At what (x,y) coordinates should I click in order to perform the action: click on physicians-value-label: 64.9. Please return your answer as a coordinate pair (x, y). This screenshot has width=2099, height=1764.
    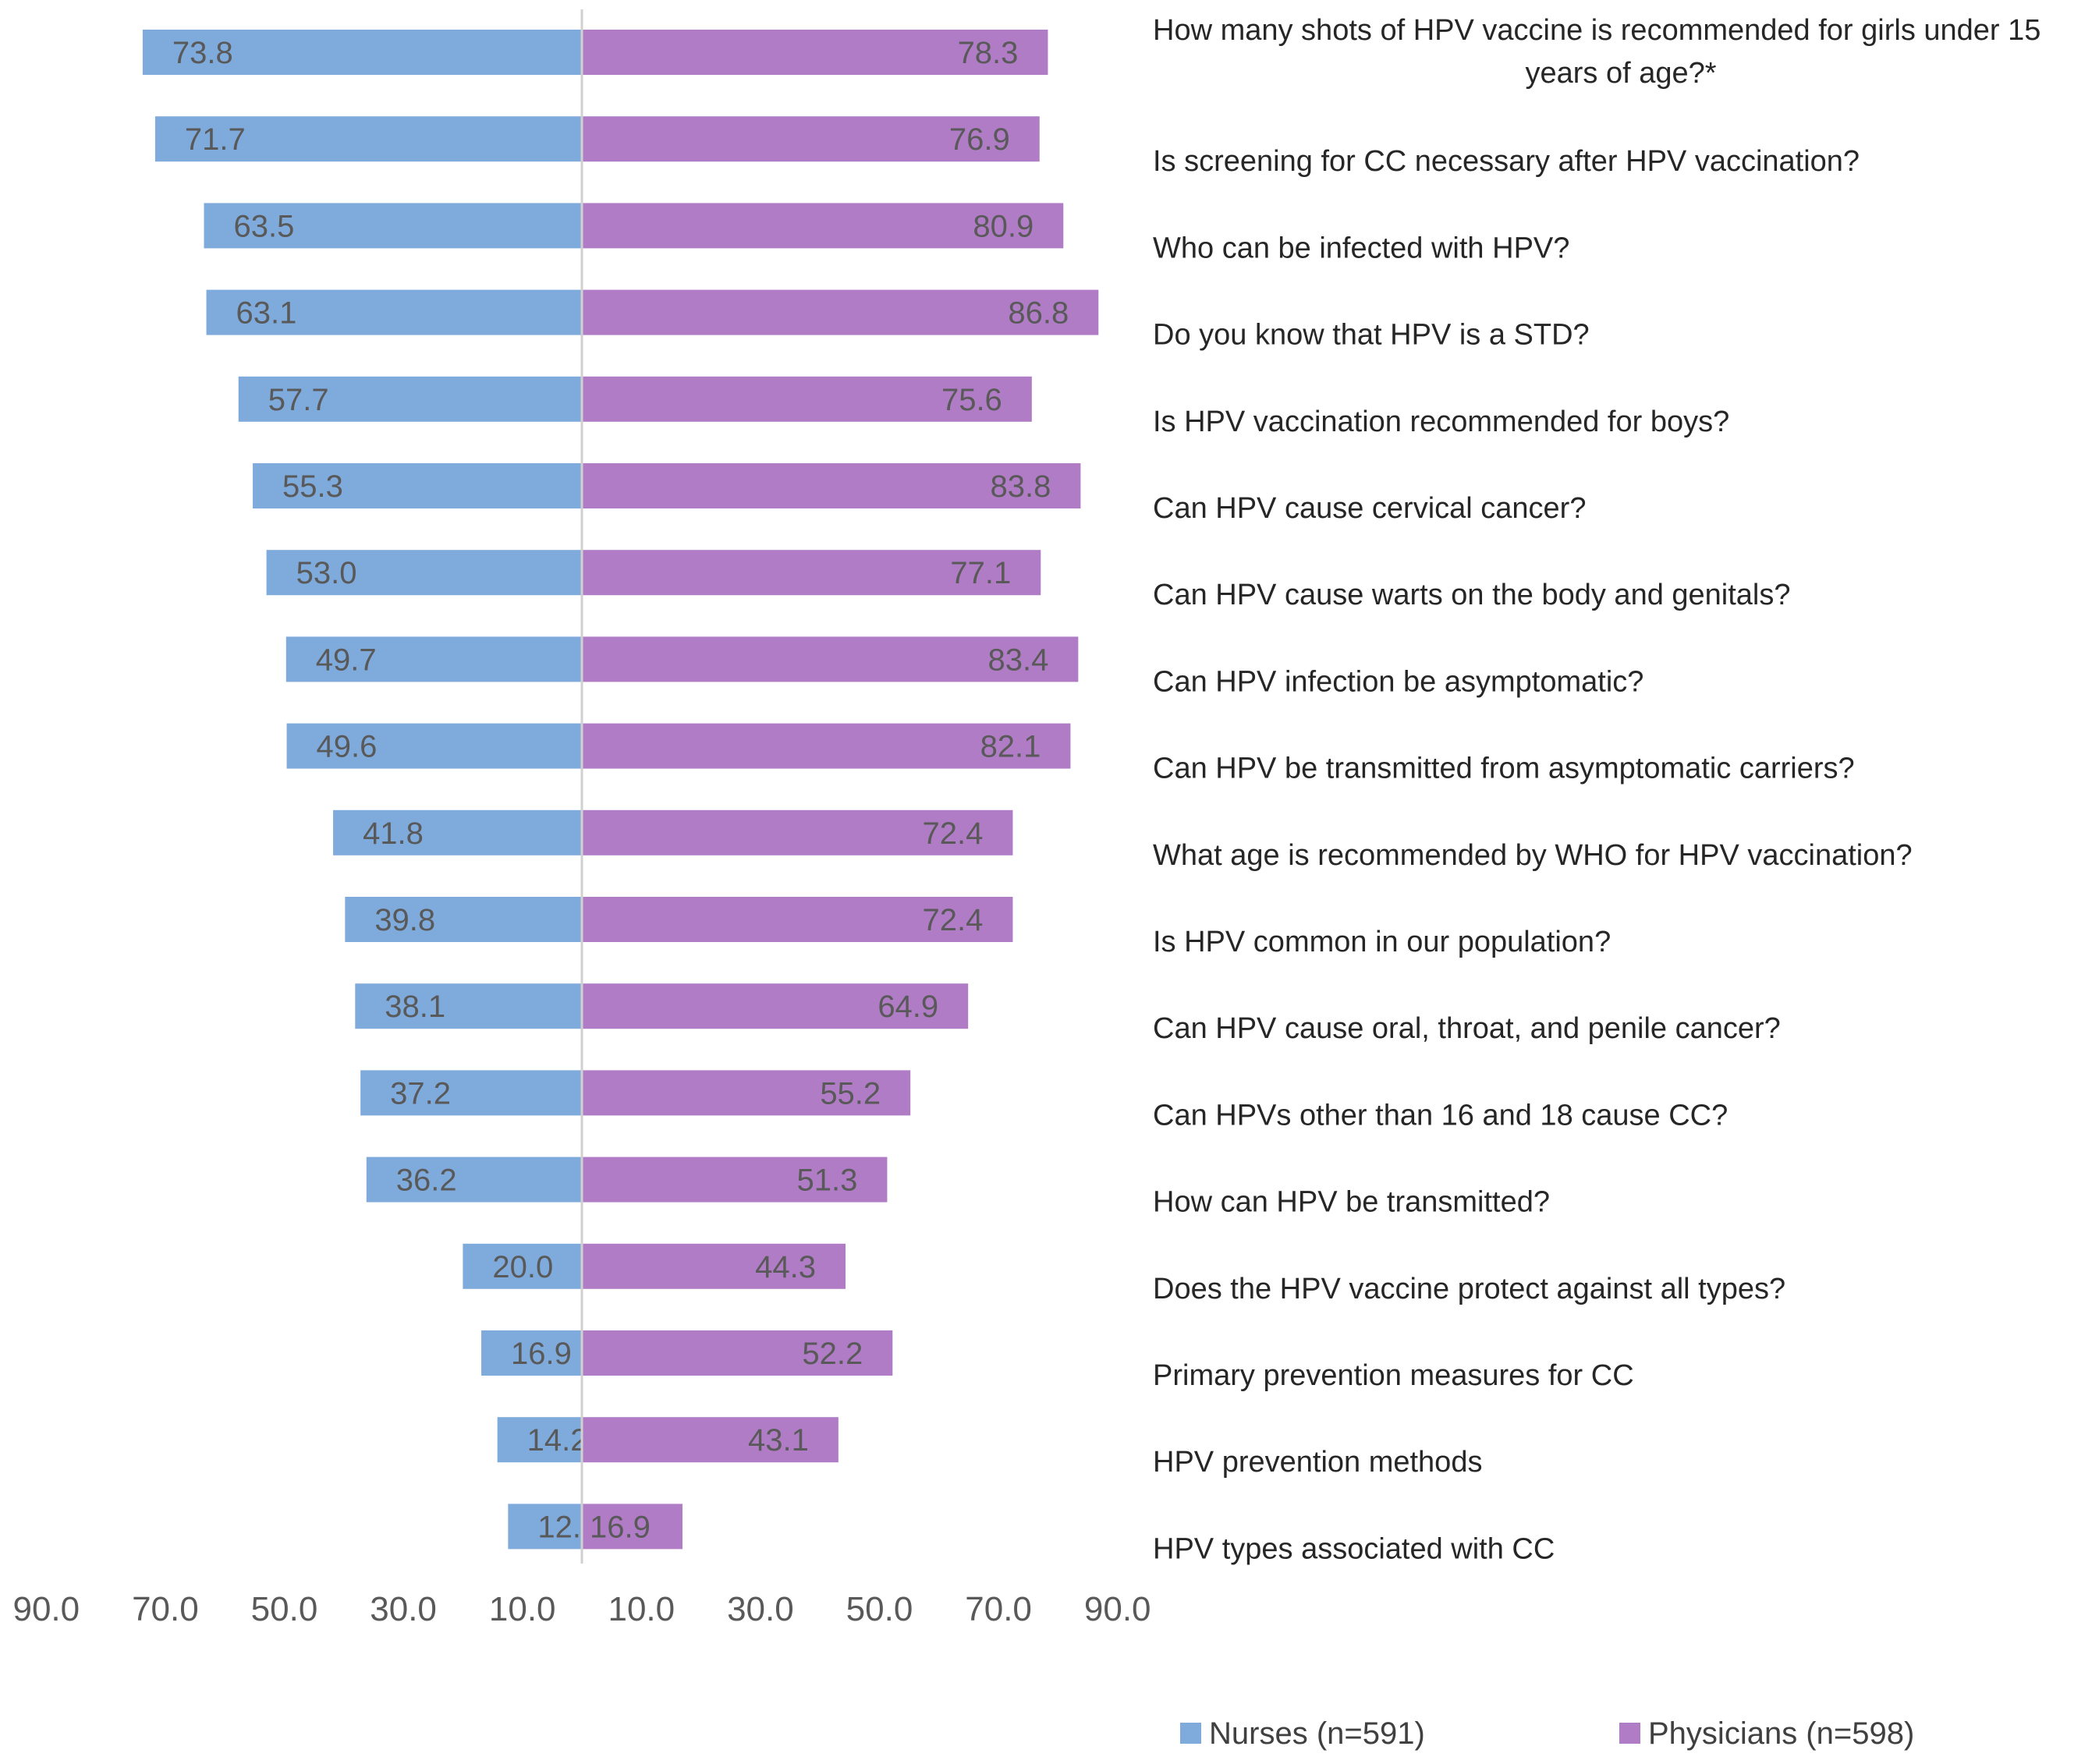
    Looking at the image, I should click on (908, 1007).